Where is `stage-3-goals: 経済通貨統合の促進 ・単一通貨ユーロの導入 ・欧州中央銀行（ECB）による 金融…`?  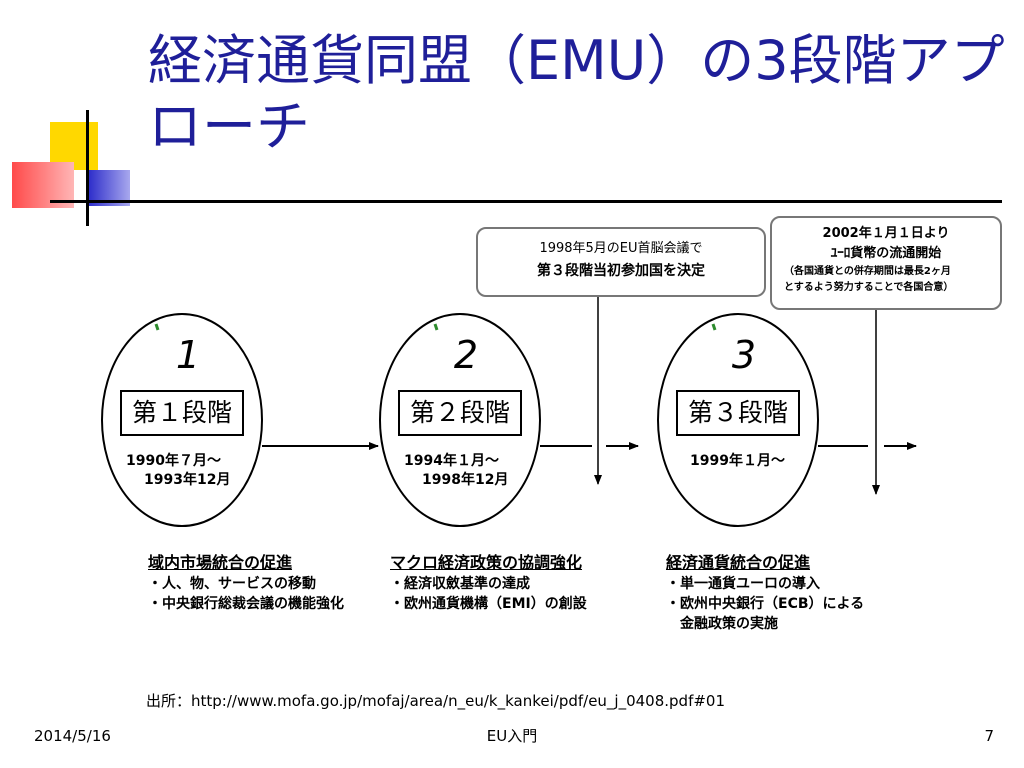 stage-3-goals: 経済通貨統合の促進 ・単一通貨ユーロの導入 ・欧州中央銀行（ECB）による 金融… is located at coordinates (765, 593).